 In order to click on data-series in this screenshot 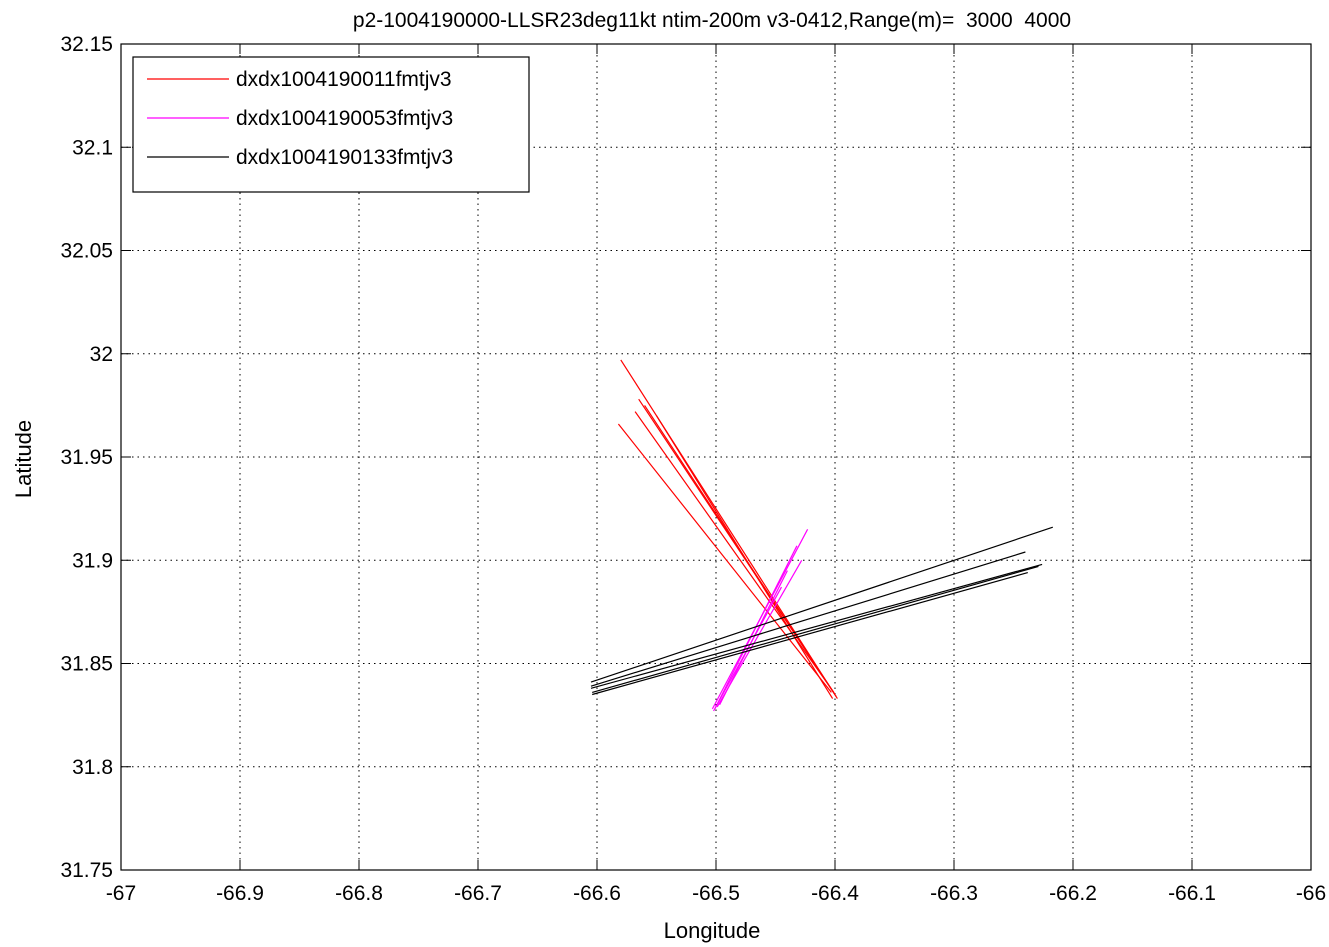, I will do `click(821, 535)`.